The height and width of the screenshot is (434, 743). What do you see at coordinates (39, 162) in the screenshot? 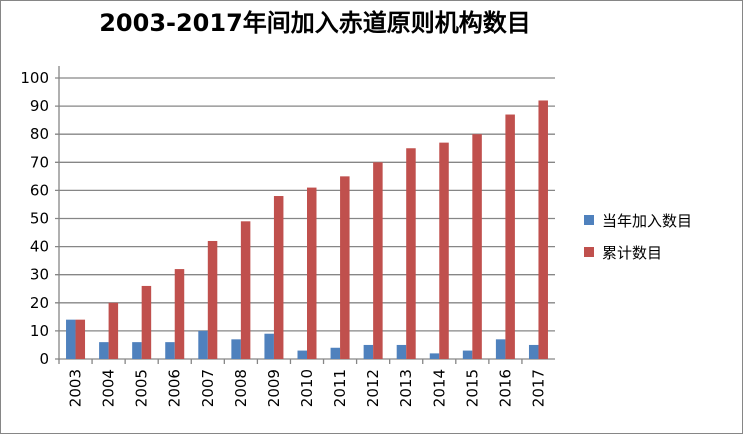
I see `y-tick-label: 70` at bounding box center [39, 162].